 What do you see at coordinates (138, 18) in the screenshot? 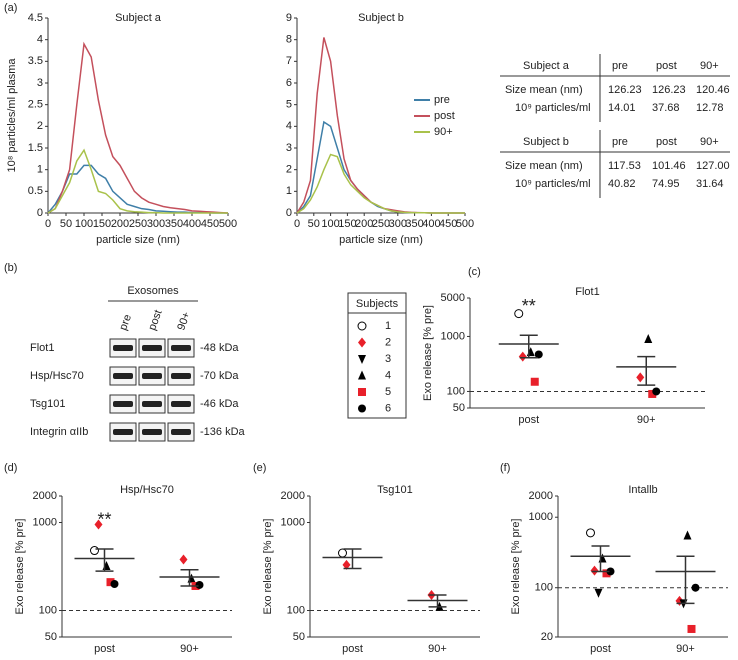
I see `chart-title: Subject a` at bounding box center [138, 18].